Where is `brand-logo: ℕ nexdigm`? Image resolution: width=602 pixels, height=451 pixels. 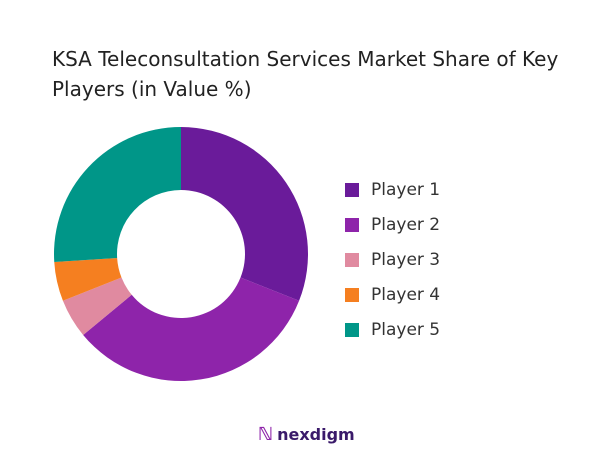
brand-logo: ℕ nexdigm is located at coordinates (306, 434).